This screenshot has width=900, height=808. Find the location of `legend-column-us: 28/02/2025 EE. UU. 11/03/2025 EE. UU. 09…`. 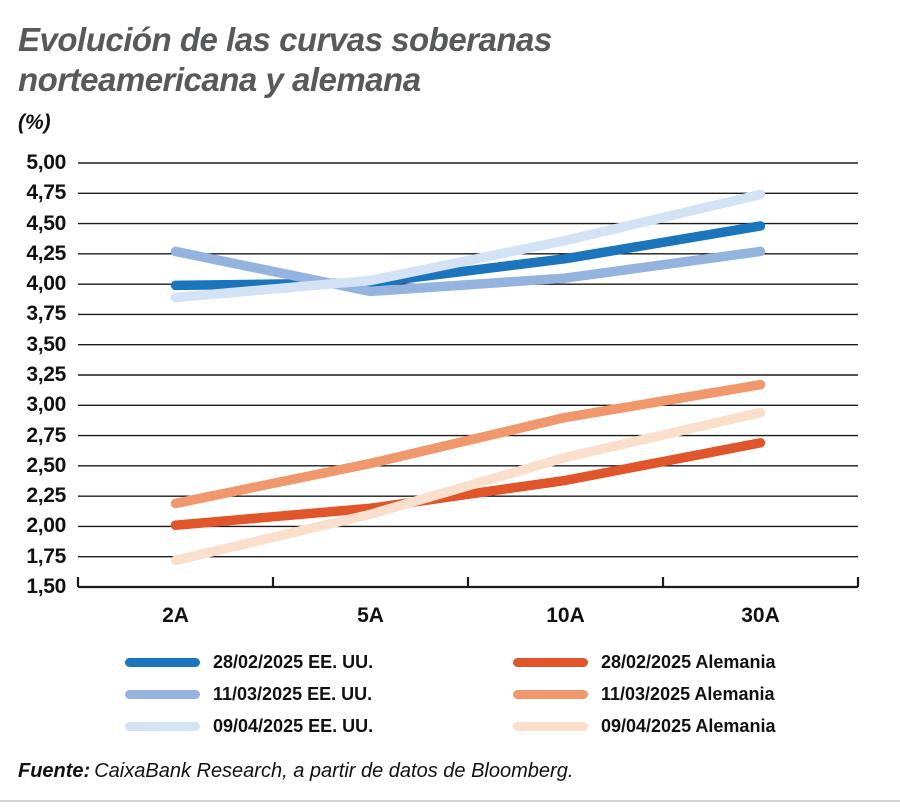

legend-column-us: 28/02/2025 EE. UU. 11/03/2025 EE. UU. 09… is located at coordinates (249, 694).